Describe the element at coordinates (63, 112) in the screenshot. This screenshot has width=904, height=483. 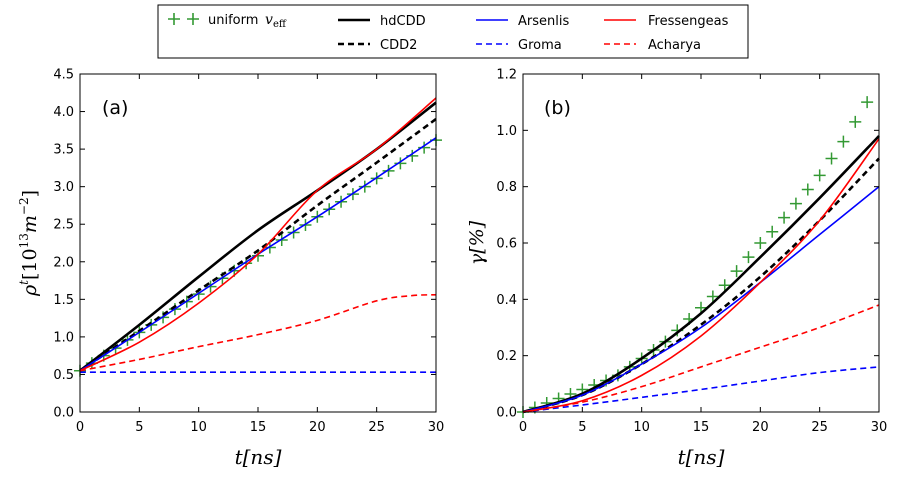
I see `panel-a-ytick-label: 4.0` at that location.